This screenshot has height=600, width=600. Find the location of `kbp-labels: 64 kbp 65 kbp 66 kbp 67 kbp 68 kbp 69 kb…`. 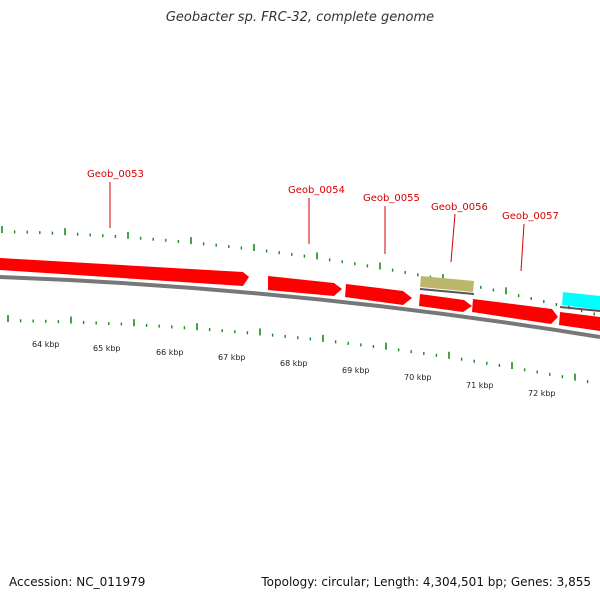

kbp-labels: 64 kbp 65 kbp 66 kbp 67 kbp 68 kbp 69 kb… is located at coordinates (294, 369).